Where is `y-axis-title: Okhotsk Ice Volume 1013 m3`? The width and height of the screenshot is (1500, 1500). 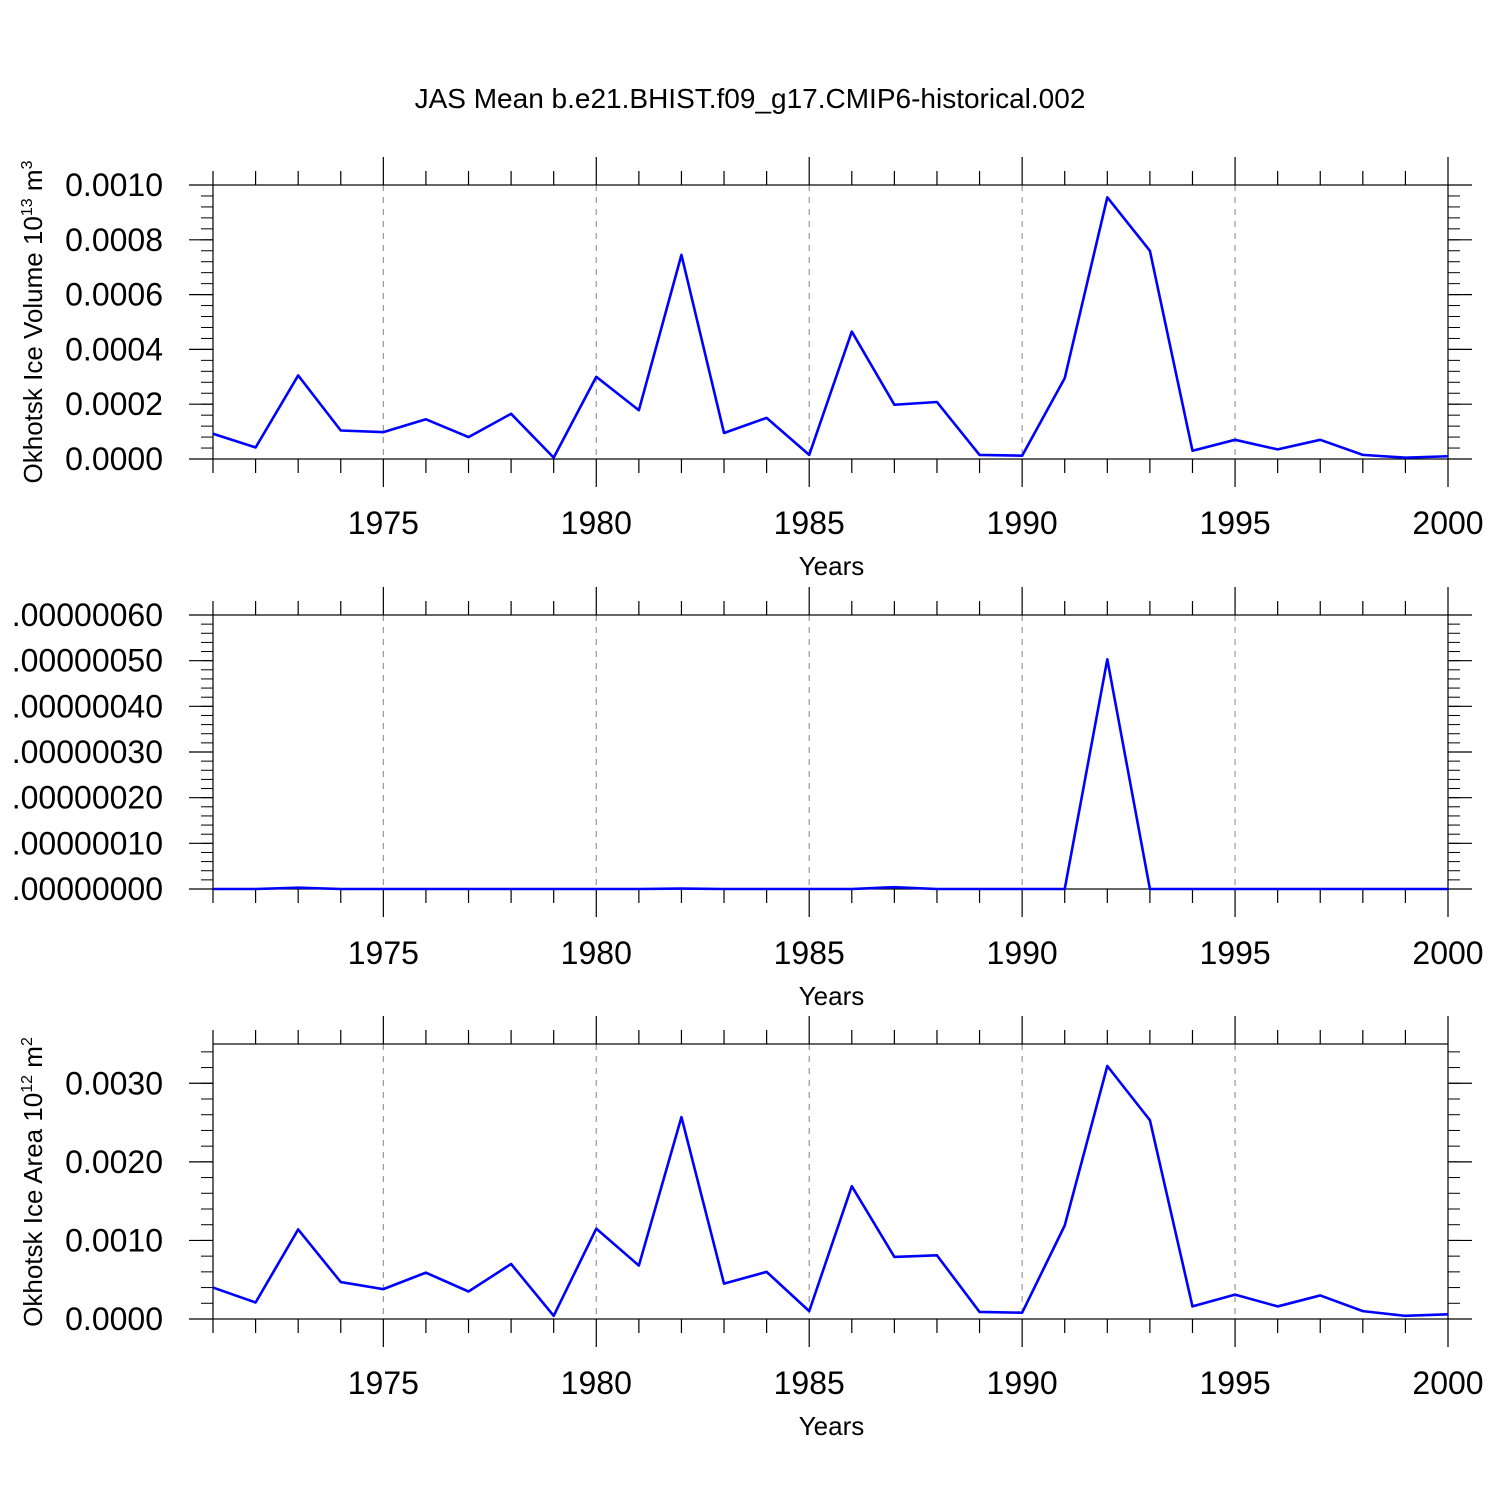
y-axis-title: Okhotsk Ice Volume 1013 m3 is located at coordinates (33, 321).